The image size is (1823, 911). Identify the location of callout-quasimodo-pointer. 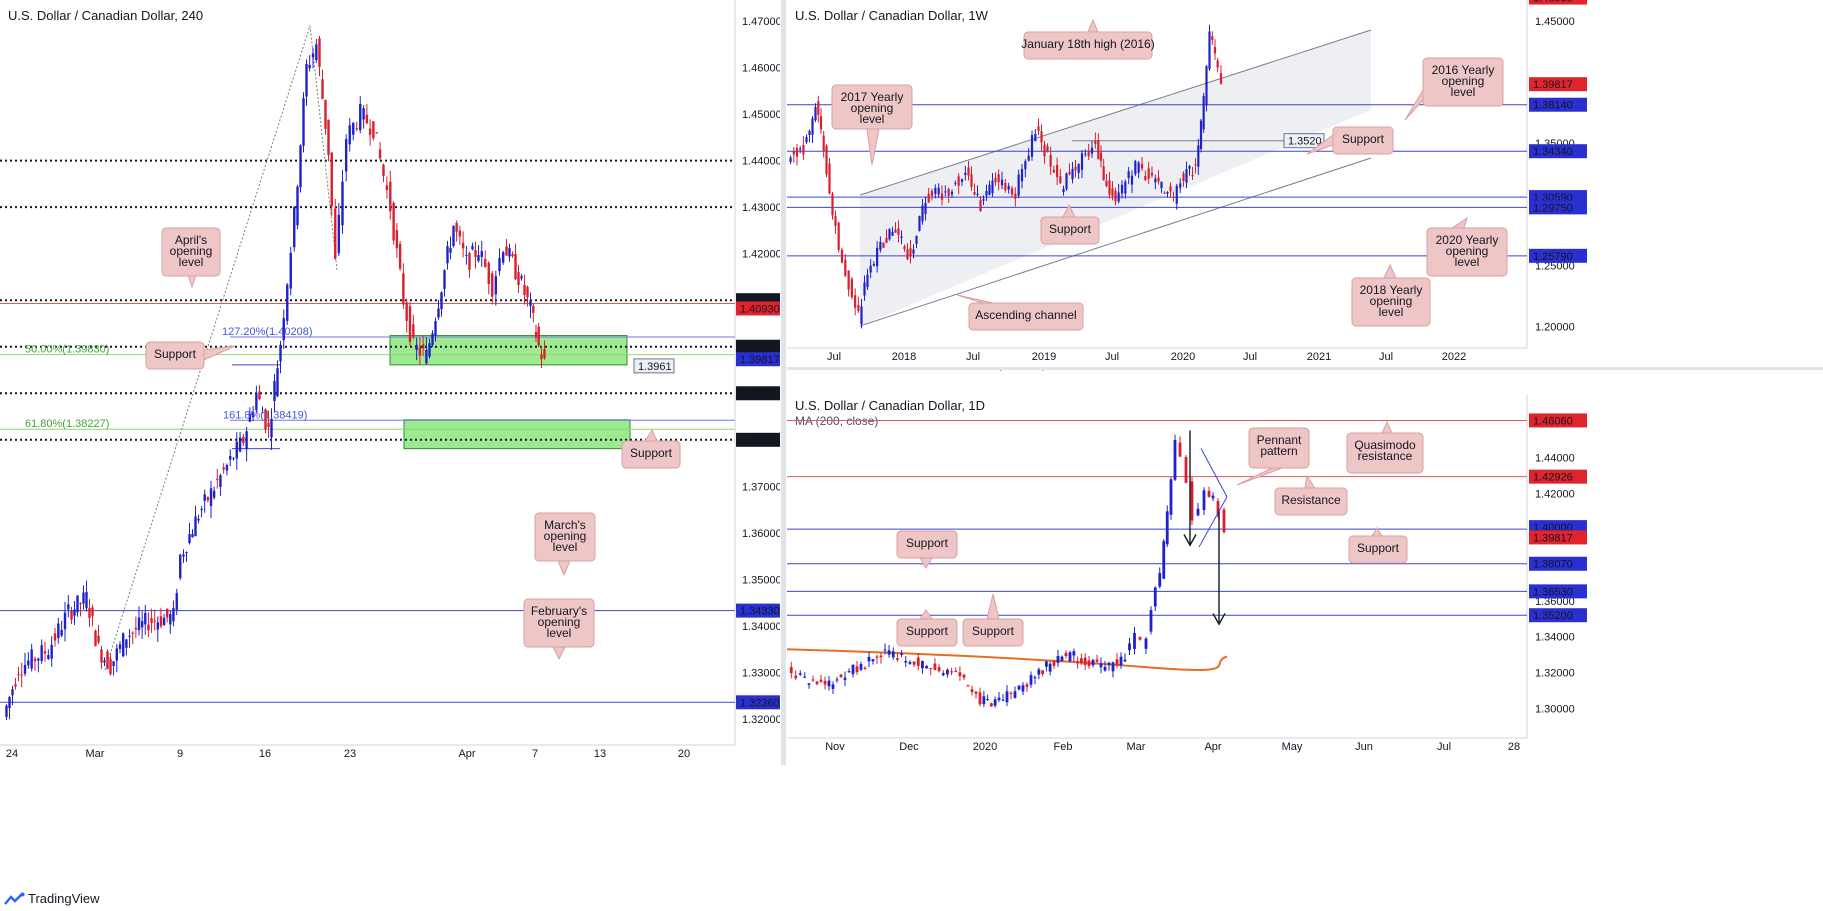
(1387, 427).